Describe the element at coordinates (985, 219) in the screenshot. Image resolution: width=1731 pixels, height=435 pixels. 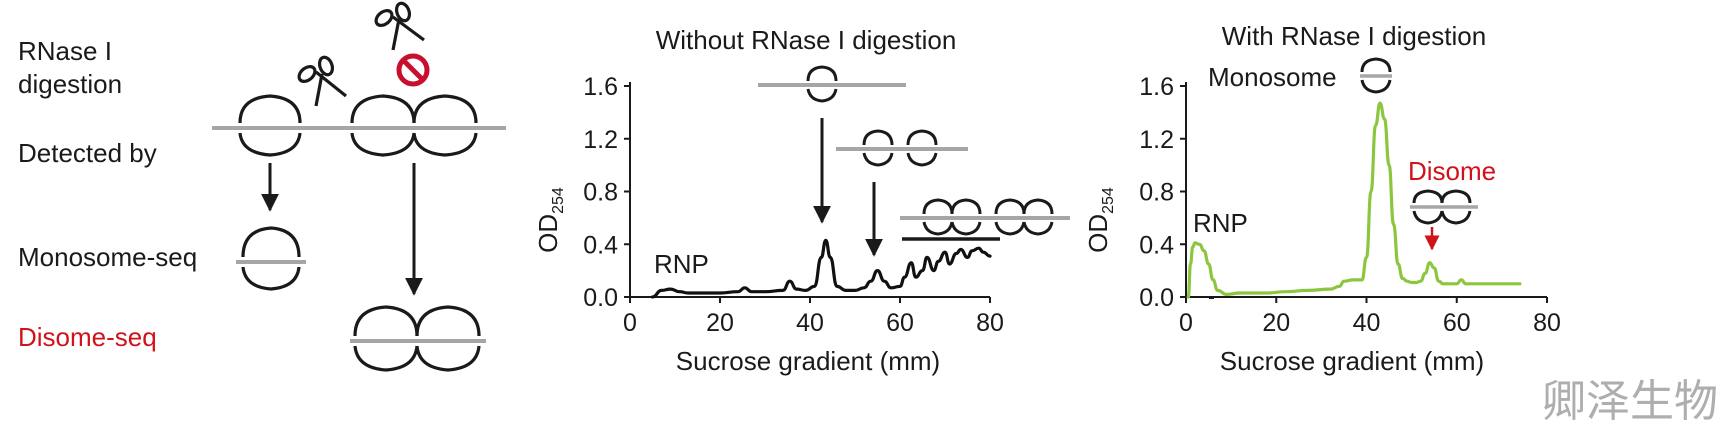
I see `polysome-annotation` at that location.